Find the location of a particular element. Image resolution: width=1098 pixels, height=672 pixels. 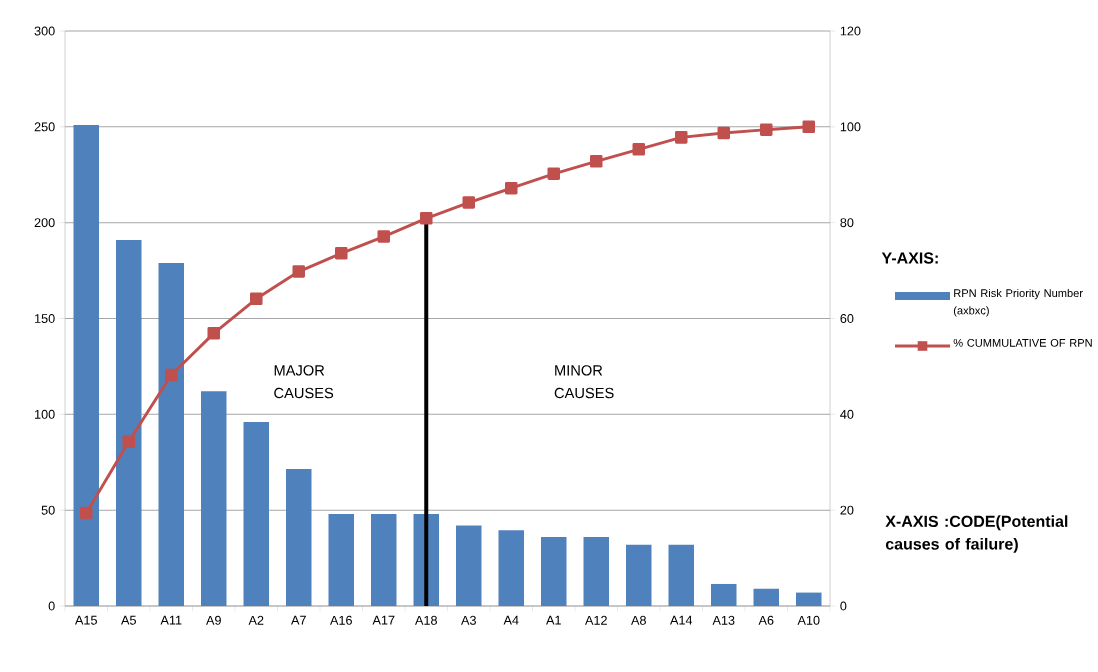

x-tick-label: A8 is located at coordinates (638, 620).